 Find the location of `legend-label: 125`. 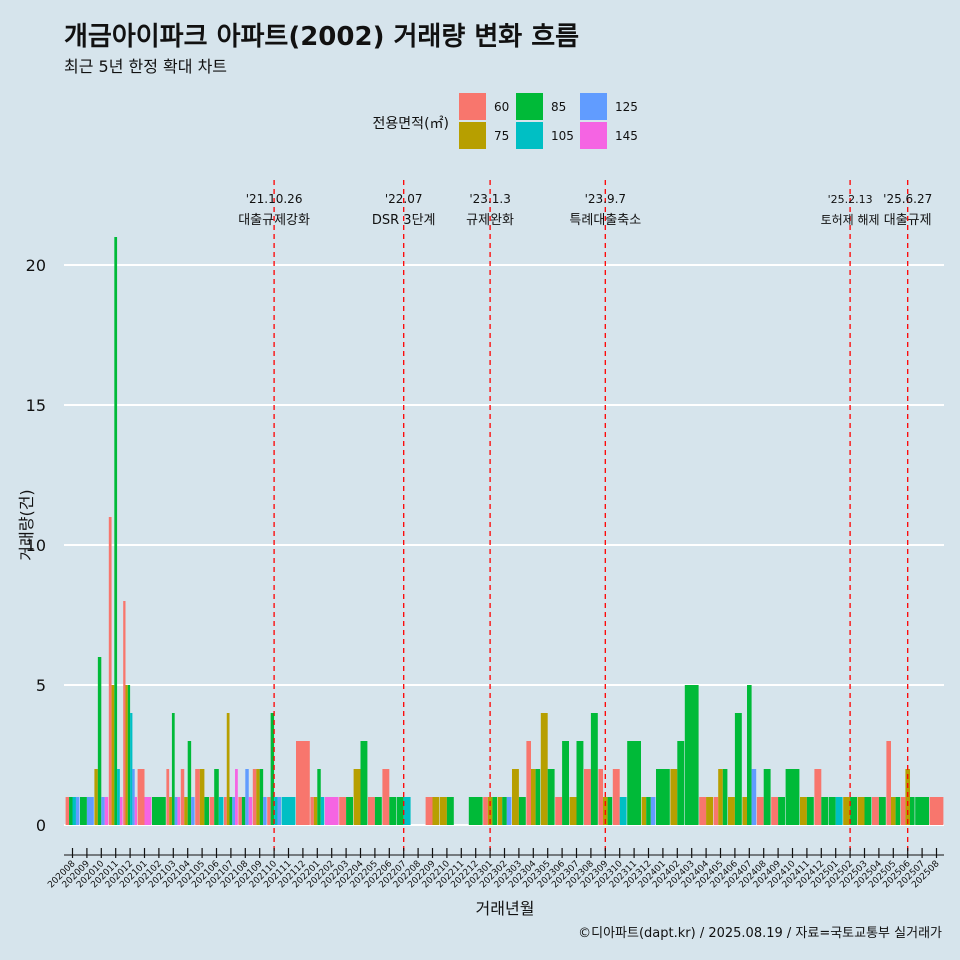

legend-label: 125 is located at coordinates (626, 107).